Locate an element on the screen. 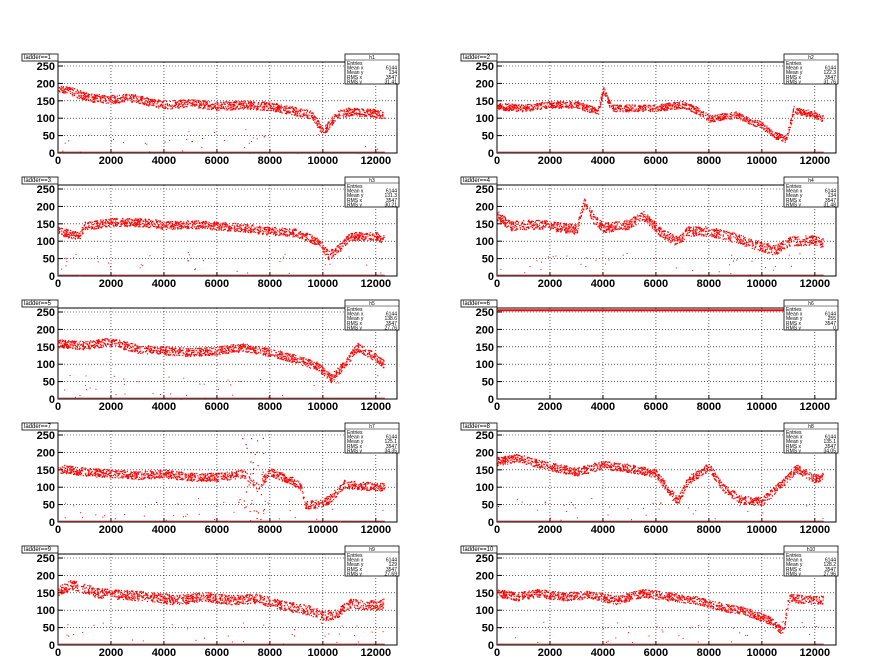  y-tick-label: 50 is located at coordinates (488, 137).